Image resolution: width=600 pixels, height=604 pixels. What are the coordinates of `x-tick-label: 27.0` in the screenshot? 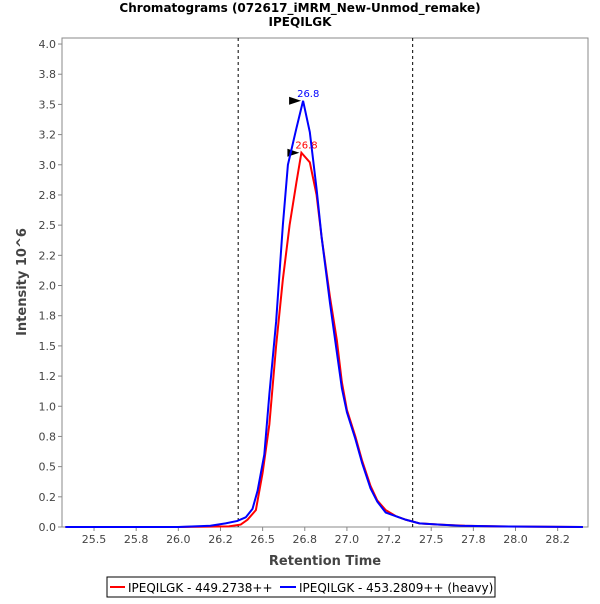 It's located at (347, 539).